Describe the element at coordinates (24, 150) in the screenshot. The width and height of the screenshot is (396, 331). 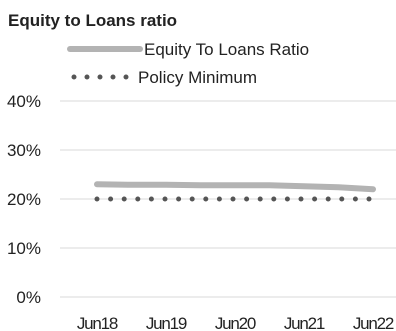
I see `y-tick-label: 30%` at that location.